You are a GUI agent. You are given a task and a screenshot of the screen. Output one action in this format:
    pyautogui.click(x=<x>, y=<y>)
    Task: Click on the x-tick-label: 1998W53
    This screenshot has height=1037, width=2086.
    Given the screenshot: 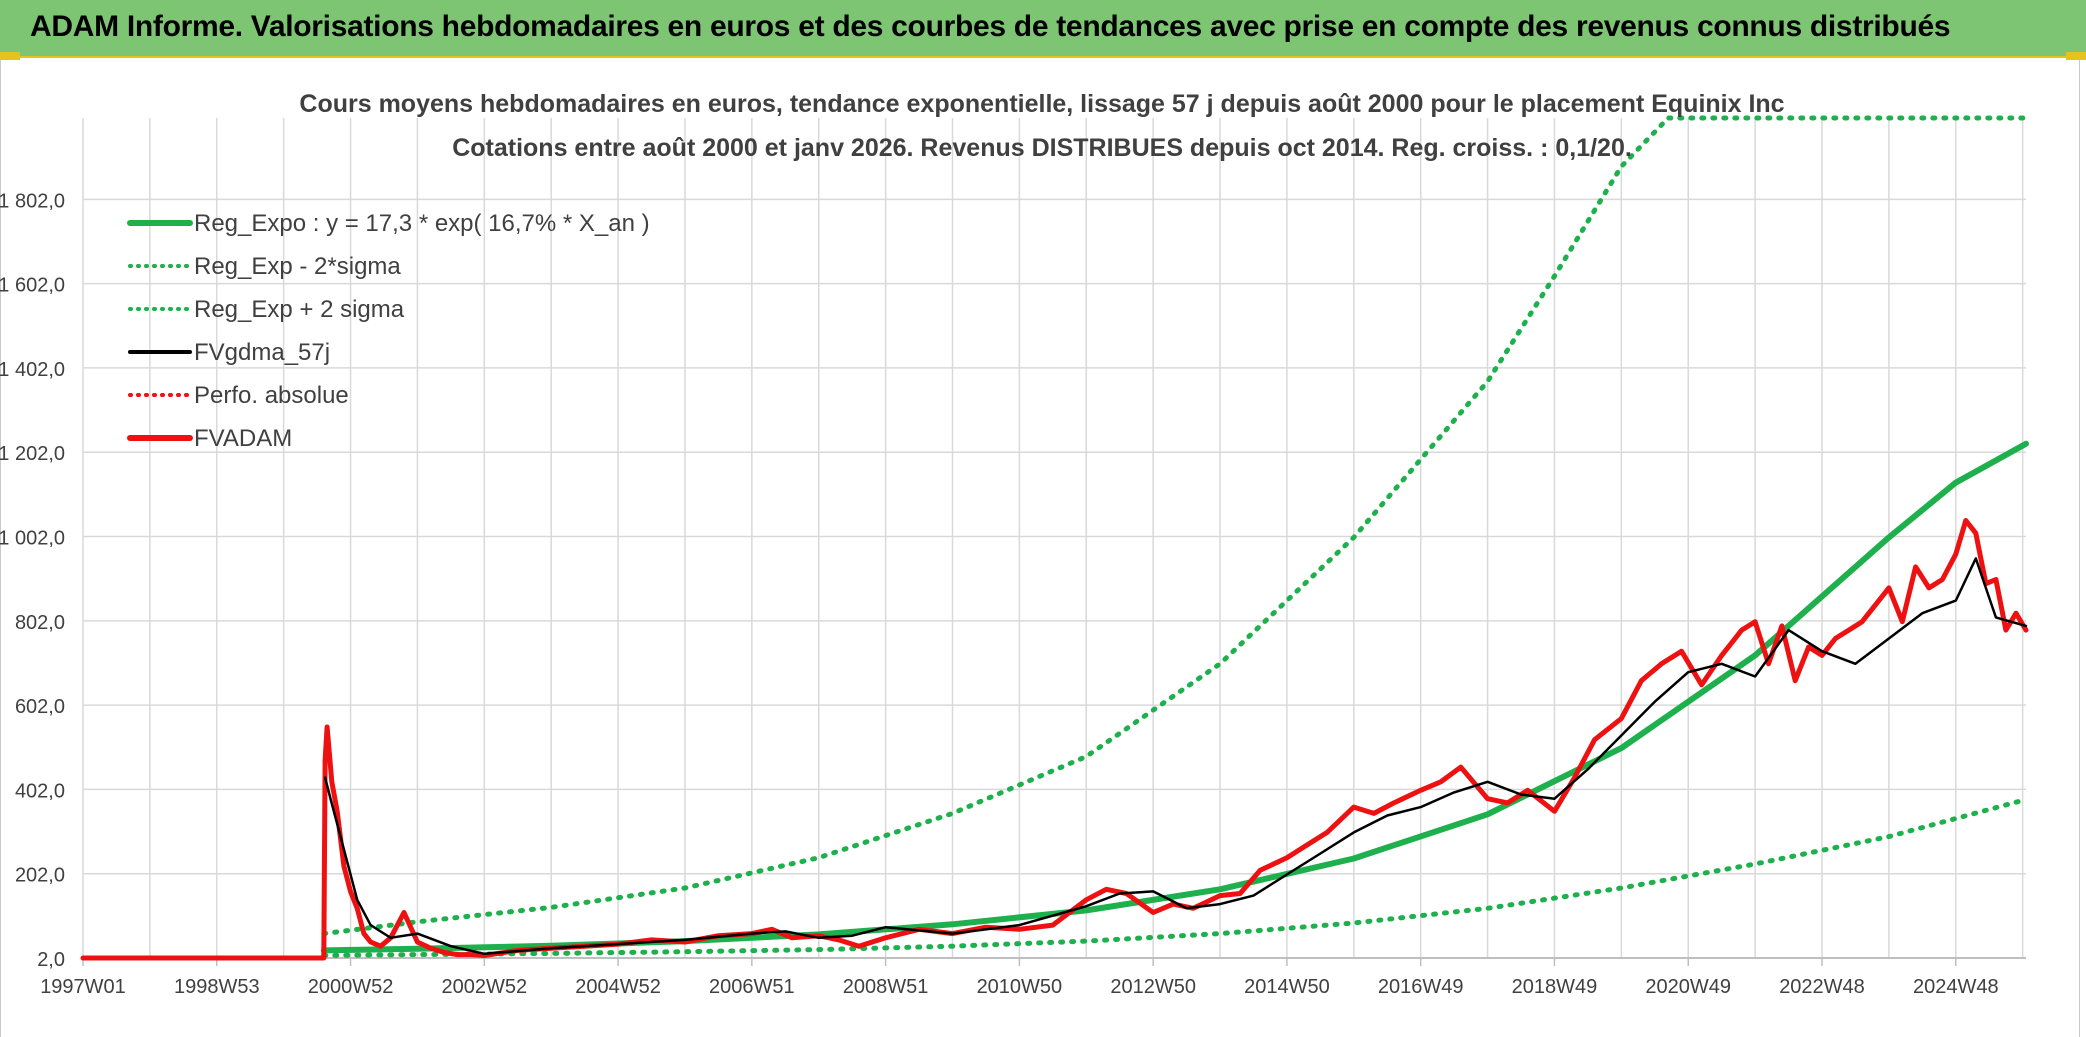 What is the action you would take?
    pyautogui.click(x=217, y=987)
    